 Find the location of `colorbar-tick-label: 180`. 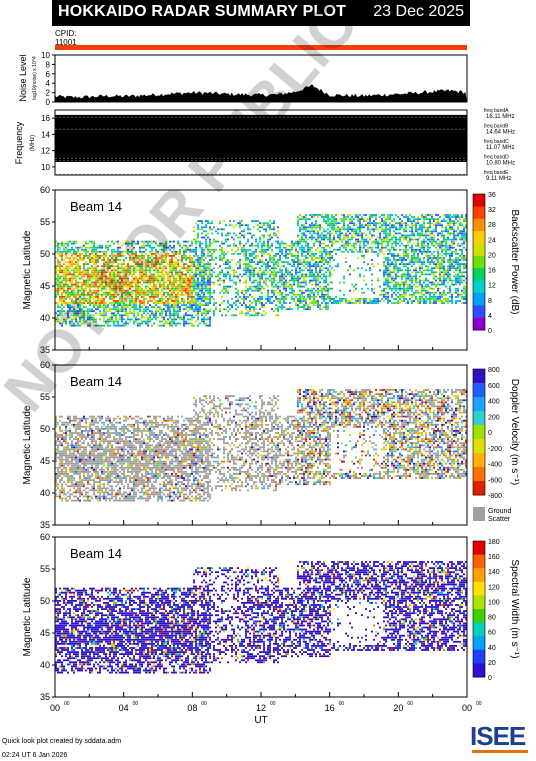

colorbar-tick-label: 180 is located at coordinates (494, 542).